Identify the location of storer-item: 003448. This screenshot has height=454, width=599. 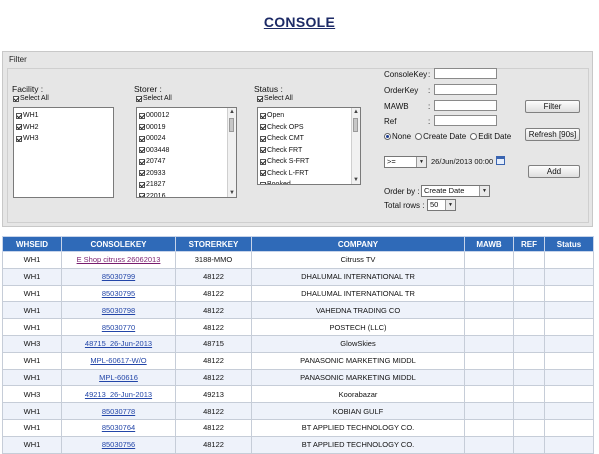
(187, 151).